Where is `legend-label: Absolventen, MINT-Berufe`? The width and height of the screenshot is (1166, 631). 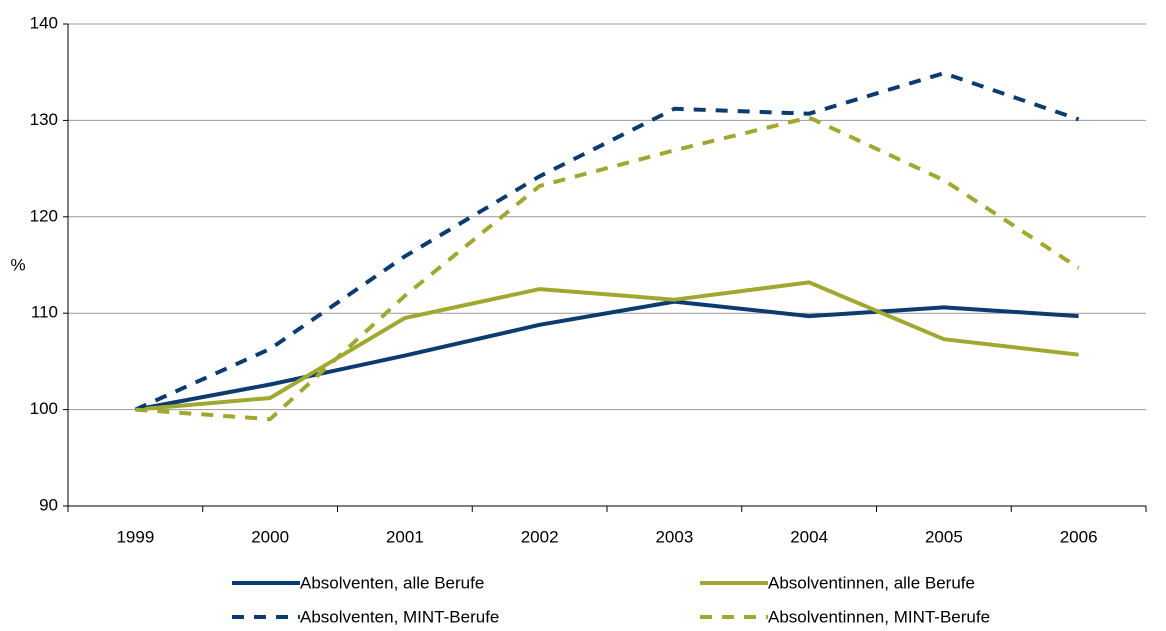 legend-label: Absolventen, MINT-Berufe is located at coordinates (399, 616).